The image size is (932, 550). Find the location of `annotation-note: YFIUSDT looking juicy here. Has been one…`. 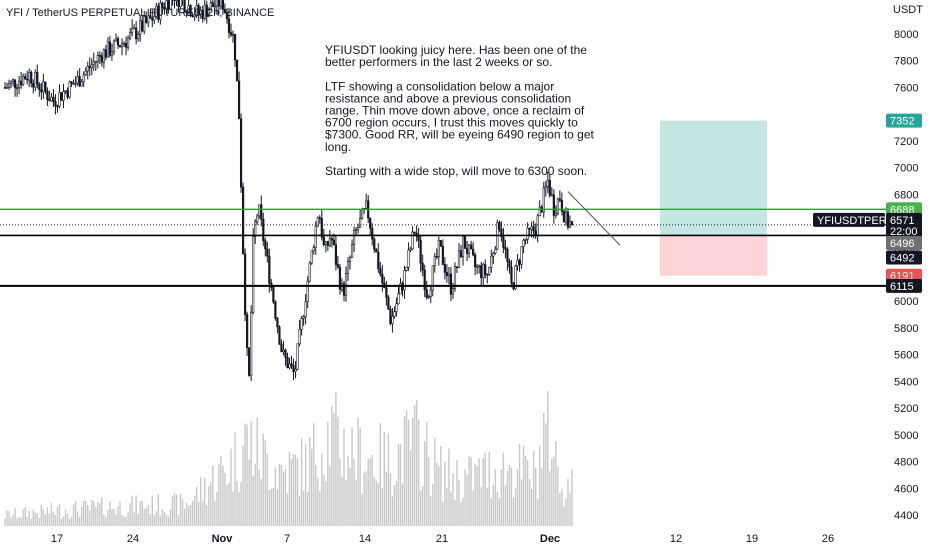

annotation-note: YFIUSDT looking juicy here. Has been one… is located at coordinates (460, 110).